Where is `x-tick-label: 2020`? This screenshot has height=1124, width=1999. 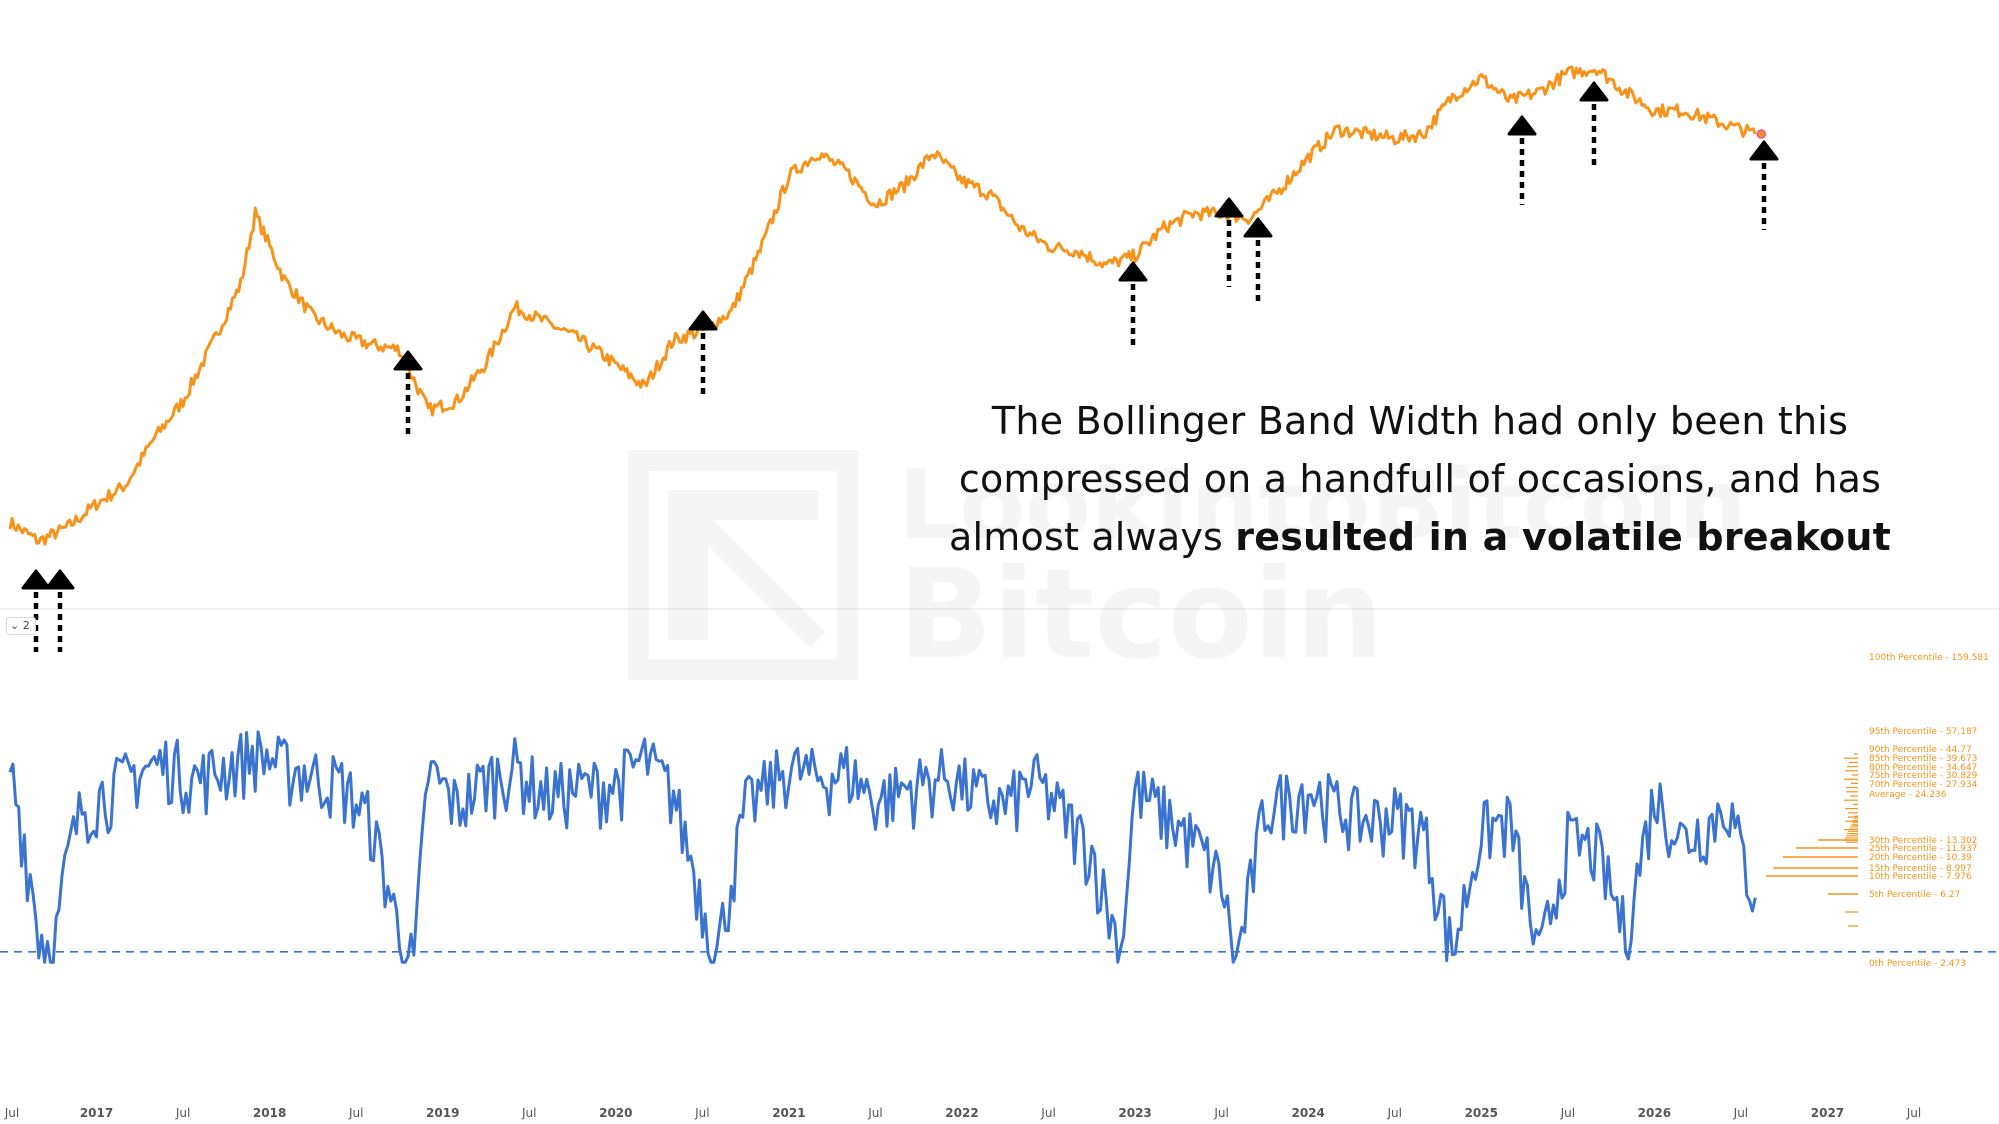 x-tick-label: 2020 is located at coordinates (615, 1113).